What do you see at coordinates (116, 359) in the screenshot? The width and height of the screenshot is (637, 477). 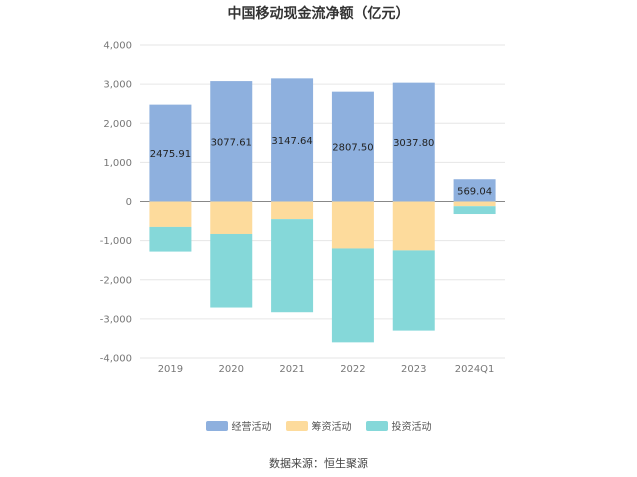 I see `y-tick-label: -4,000` at bounding box center [116, 359].